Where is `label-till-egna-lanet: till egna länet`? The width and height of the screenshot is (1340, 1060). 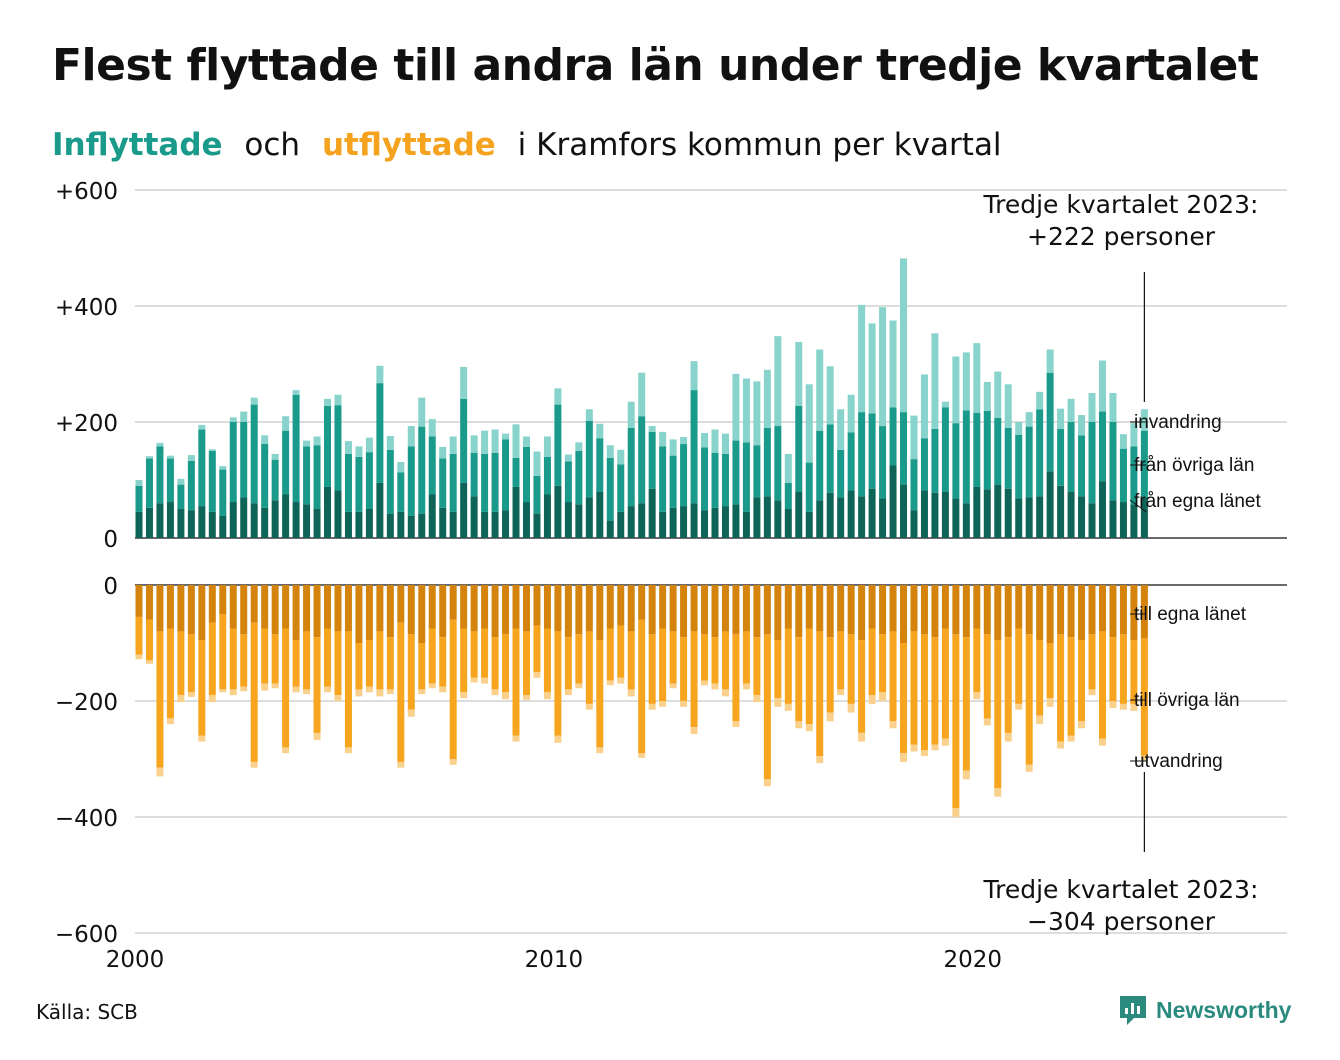 label-till-egna-lanet: till egna länet is located at coordinates (1190, 614).